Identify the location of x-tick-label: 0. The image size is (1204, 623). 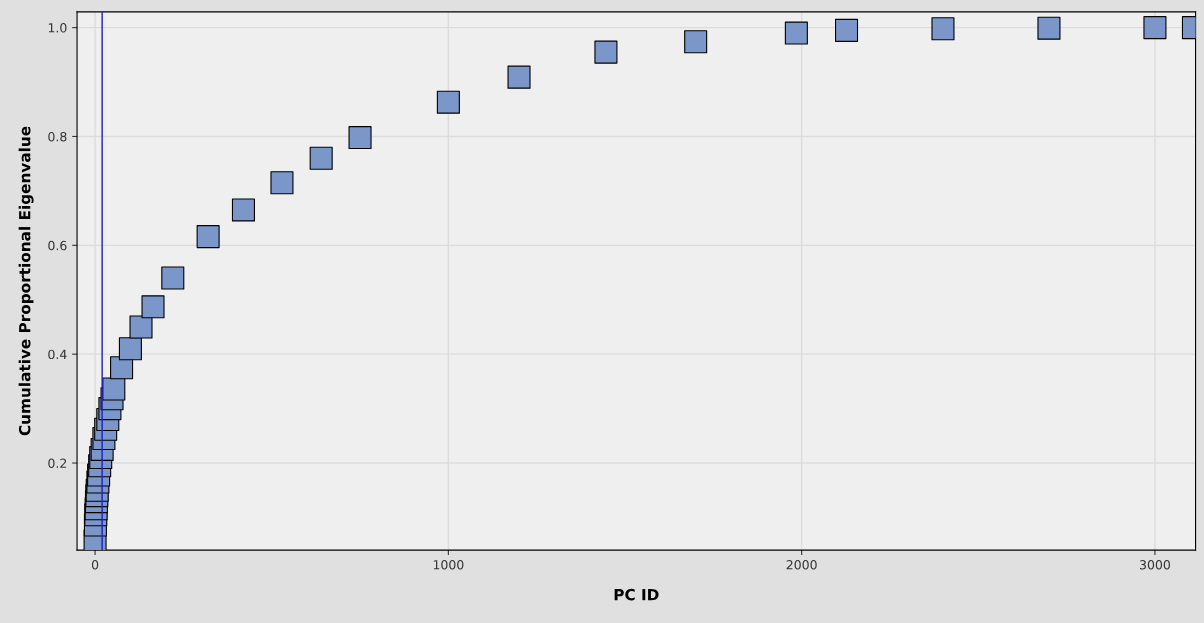
(95, 565).